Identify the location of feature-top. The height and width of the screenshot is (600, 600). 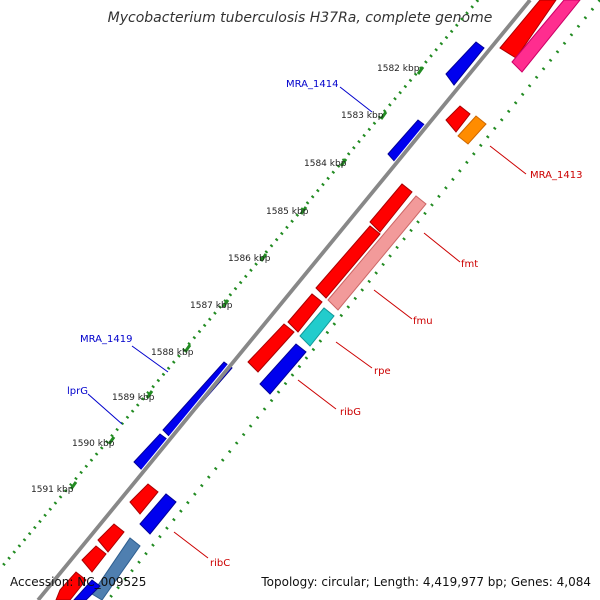
(546, 36).